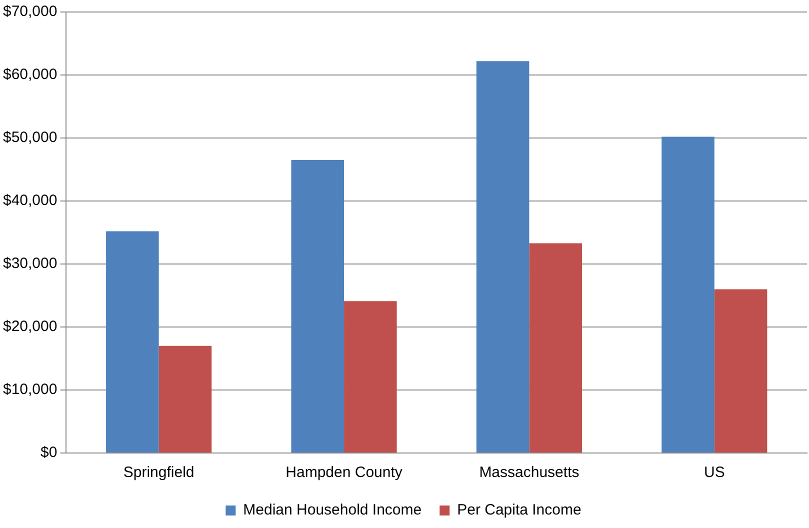  What do you see at coordinates (49, 453) in the screenshot?
I see `y-tick-label: $0` at bounding box center [49, 453].